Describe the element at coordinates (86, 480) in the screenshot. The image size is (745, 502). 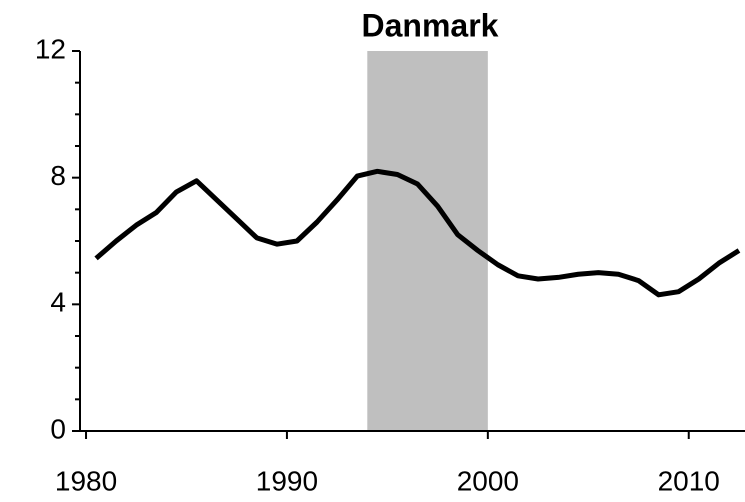
I see `x-tick-label: 1980` at that location.